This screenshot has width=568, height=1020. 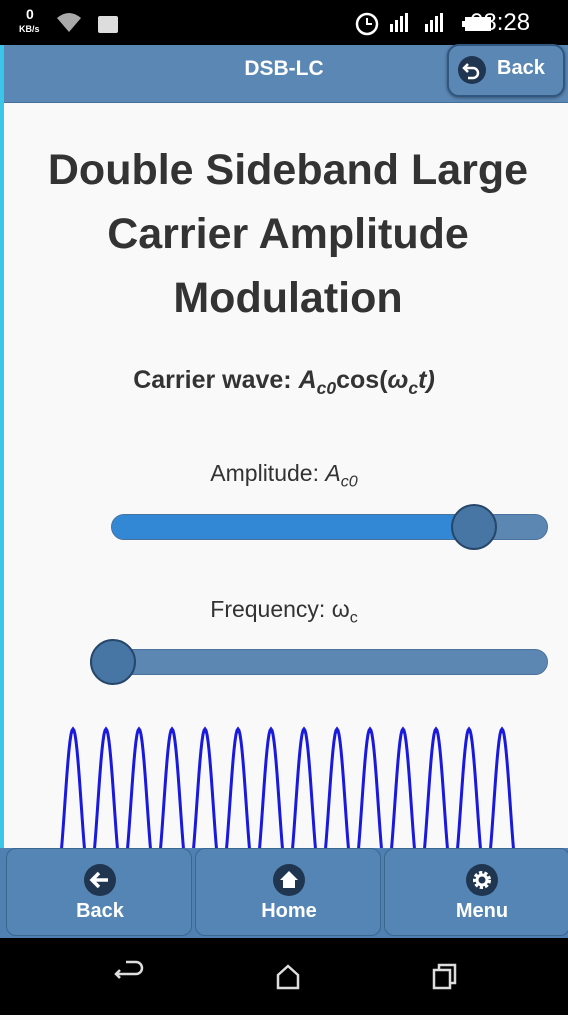 I want to click on slider-fill, so click(x=294, y=527).